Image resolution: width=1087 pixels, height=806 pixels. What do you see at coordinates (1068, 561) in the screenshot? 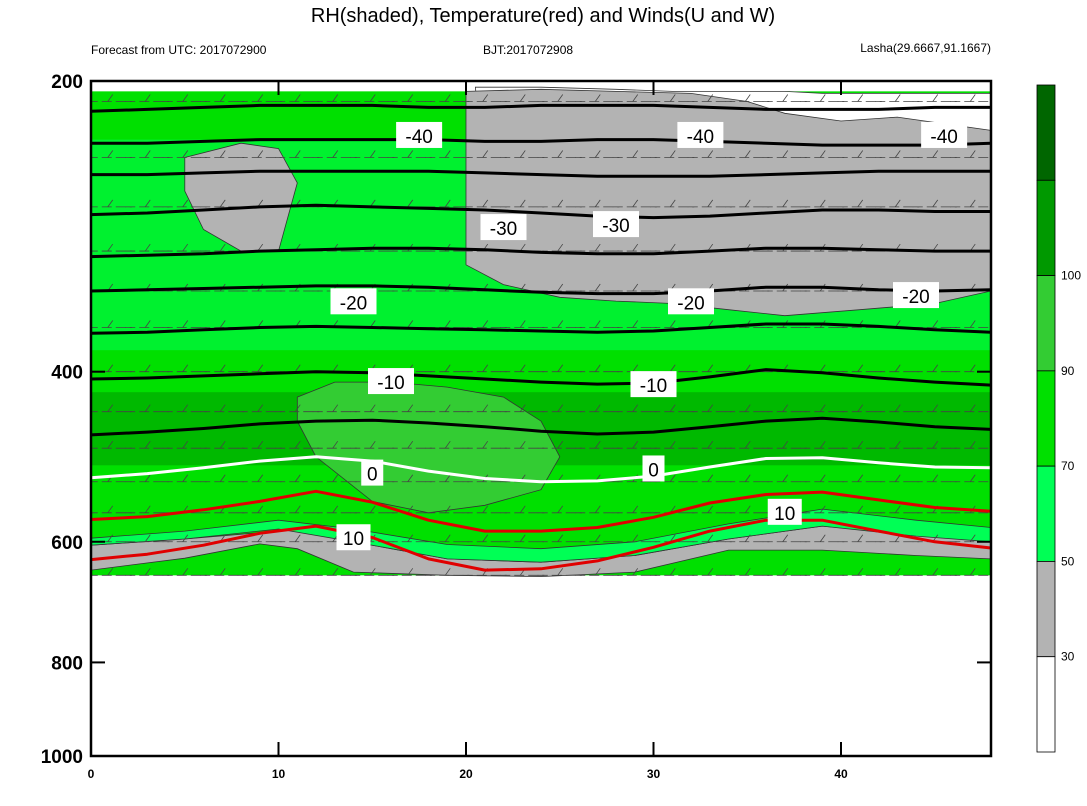
I see `colorbar-label: 50` at bounding box center [1068, 561].